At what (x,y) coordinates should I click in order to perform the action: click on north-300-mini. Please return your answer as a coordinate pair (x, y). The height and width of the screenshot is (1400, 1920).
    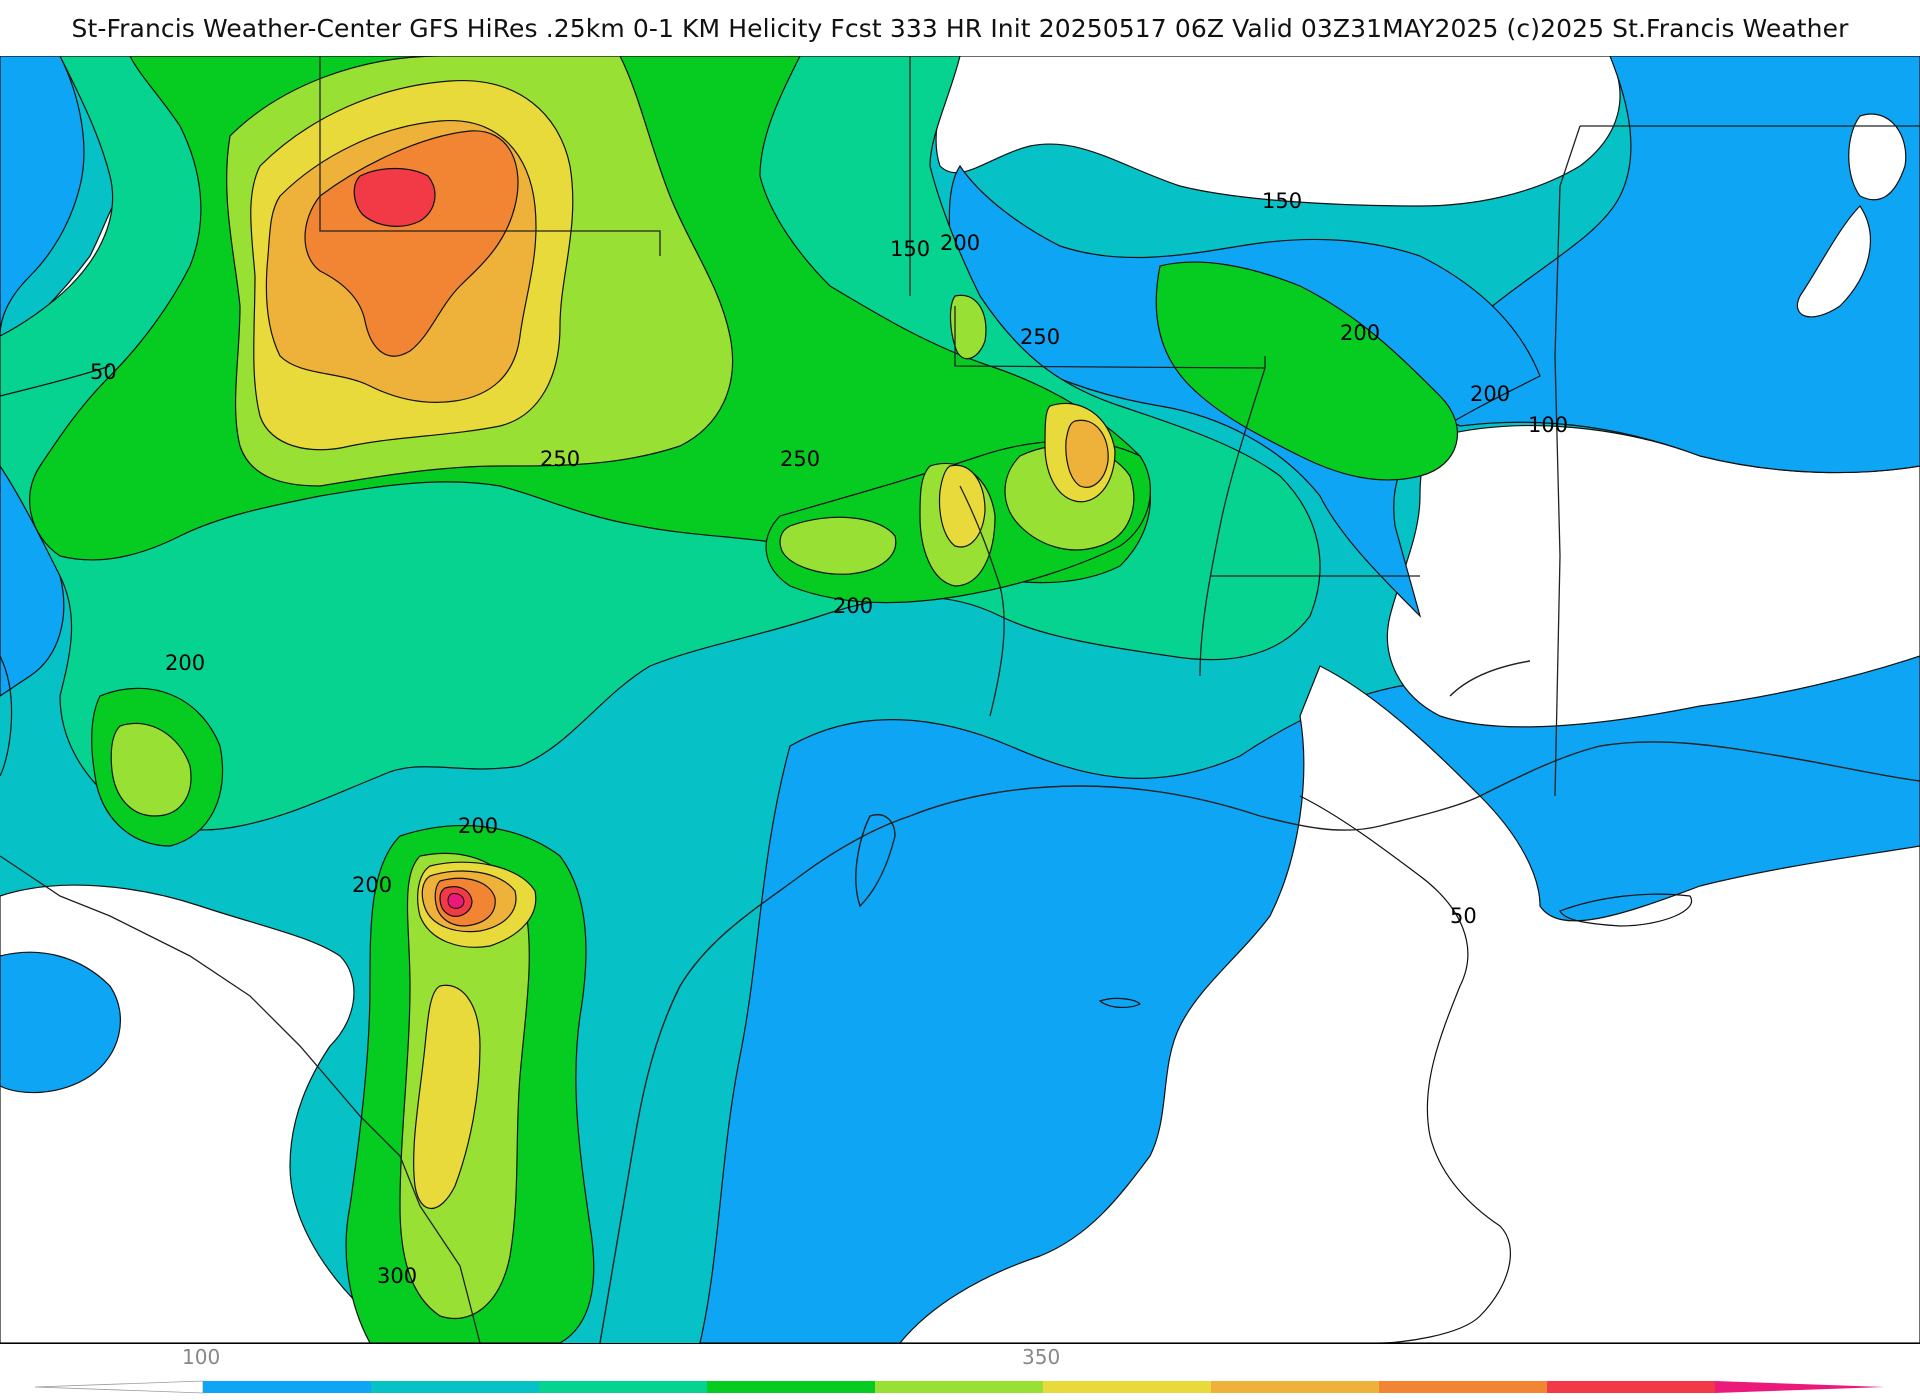
    Looking at the image, I should click on (968, 327).